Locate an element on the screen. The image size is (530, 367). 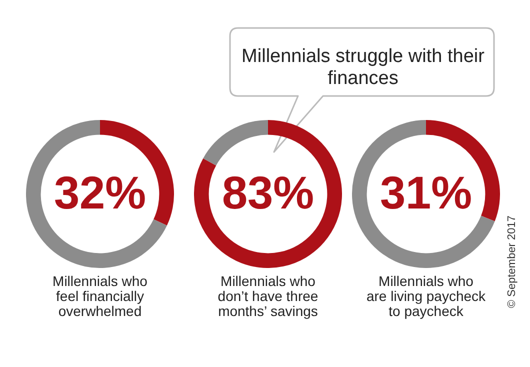
text: Millennials struggle with their finances is located at coordinates (363, 68).